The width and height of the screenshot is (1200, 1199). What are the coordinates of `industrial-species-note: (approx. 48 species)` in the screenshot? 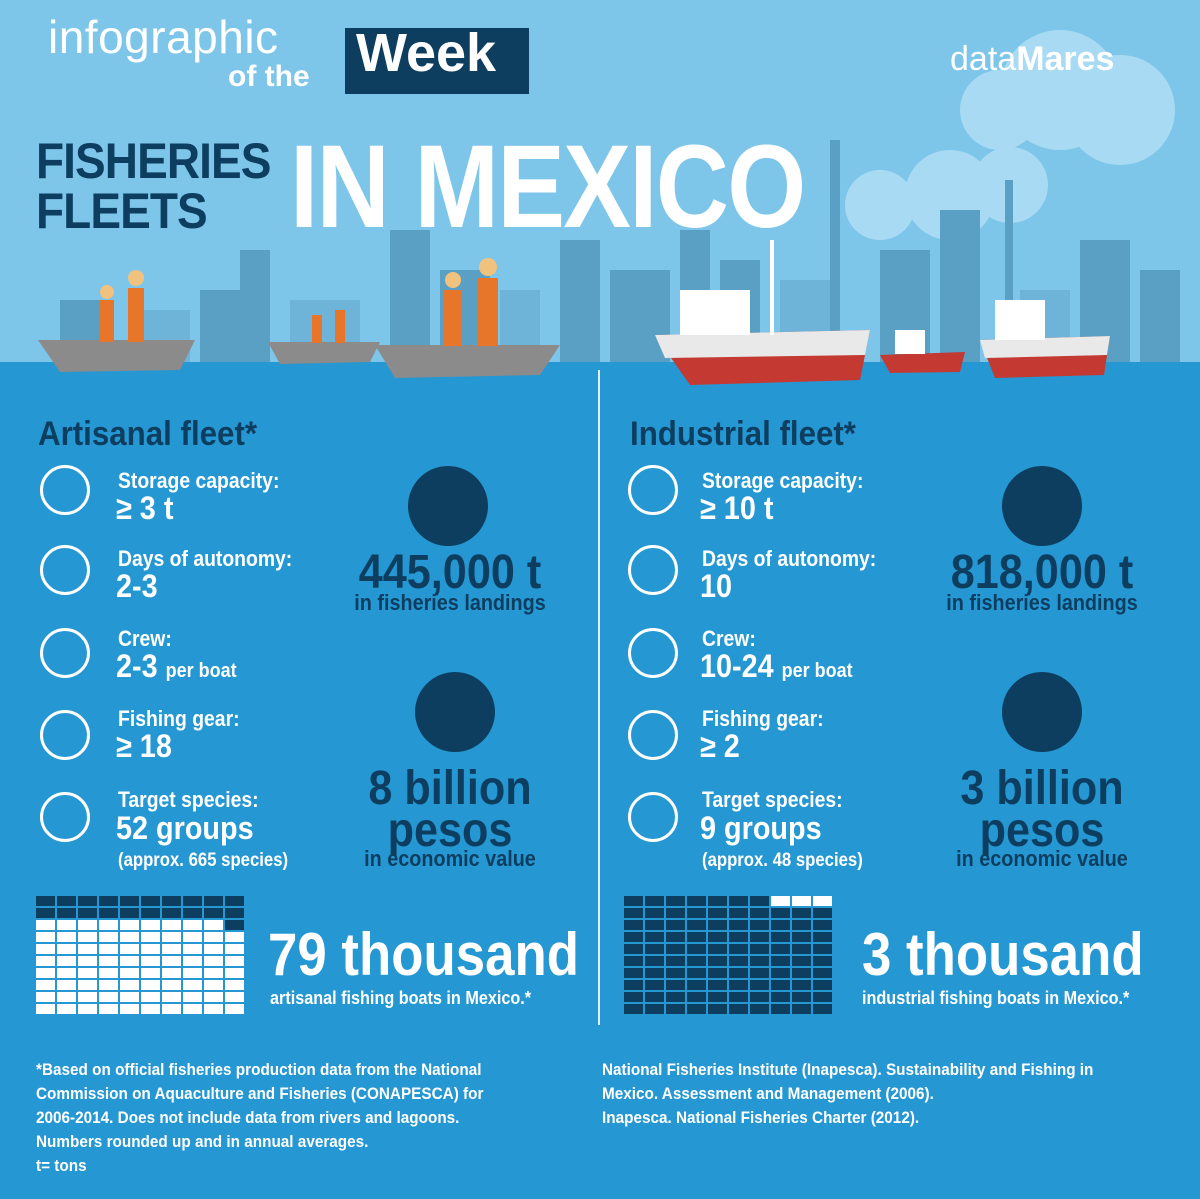 It's located at (782, 860).